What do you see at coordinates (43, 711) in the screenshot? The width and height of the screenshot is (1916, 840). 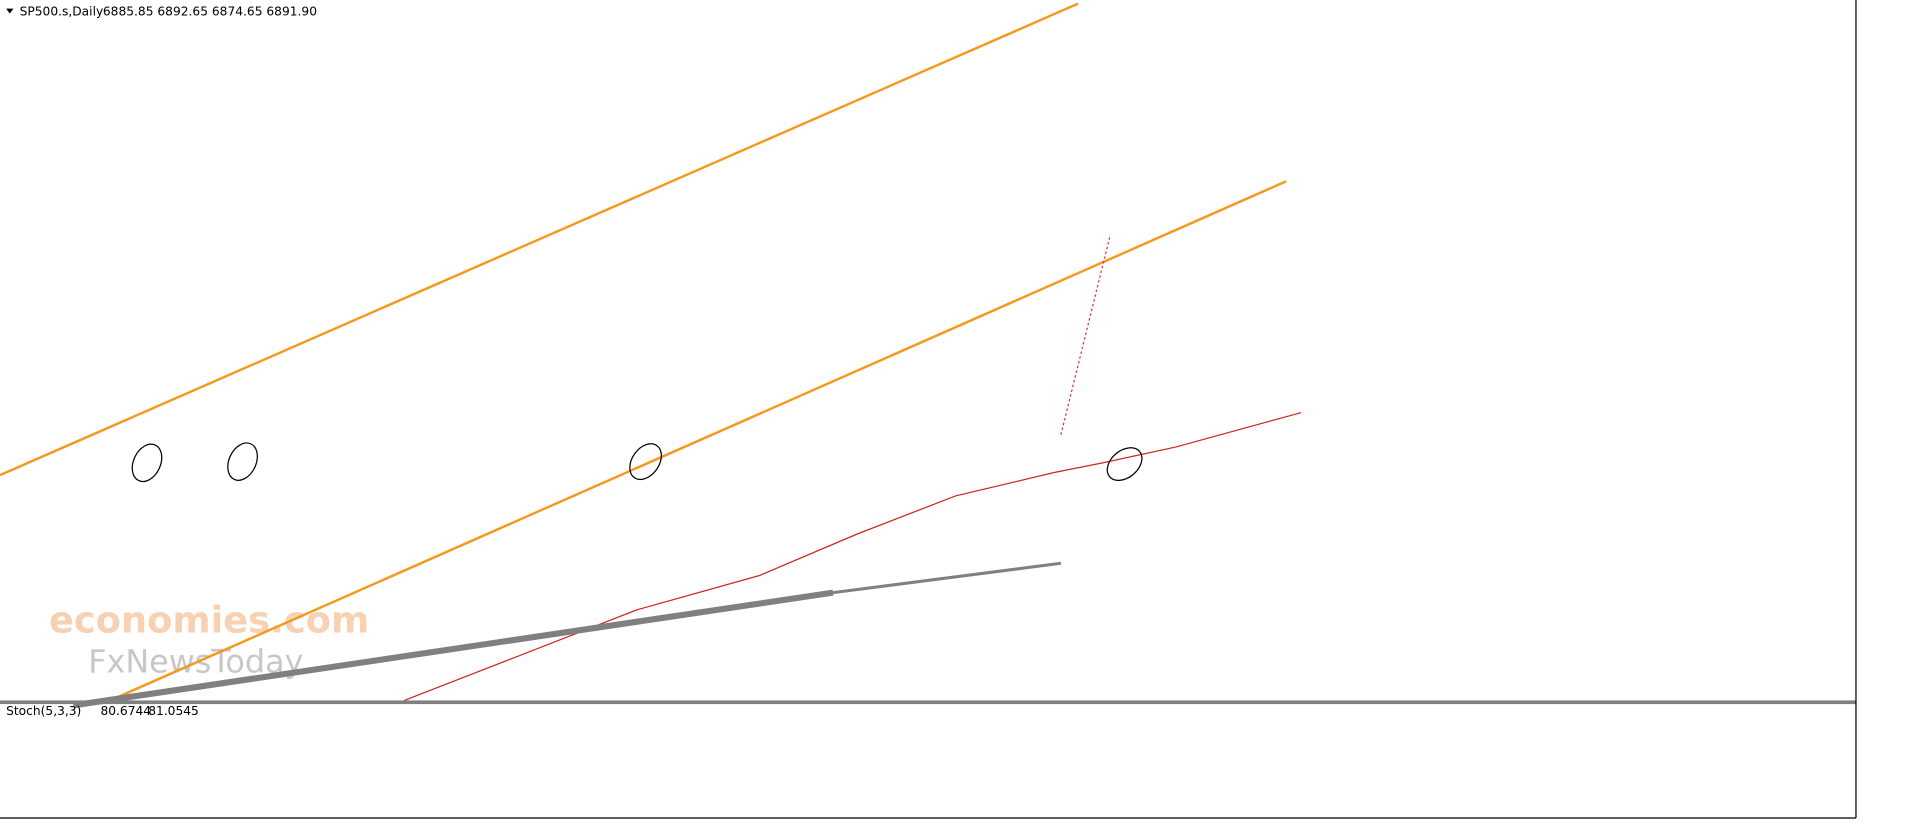 I see `stoch-title: Stoch(5,3,3)` at bounding box center [43, 711].